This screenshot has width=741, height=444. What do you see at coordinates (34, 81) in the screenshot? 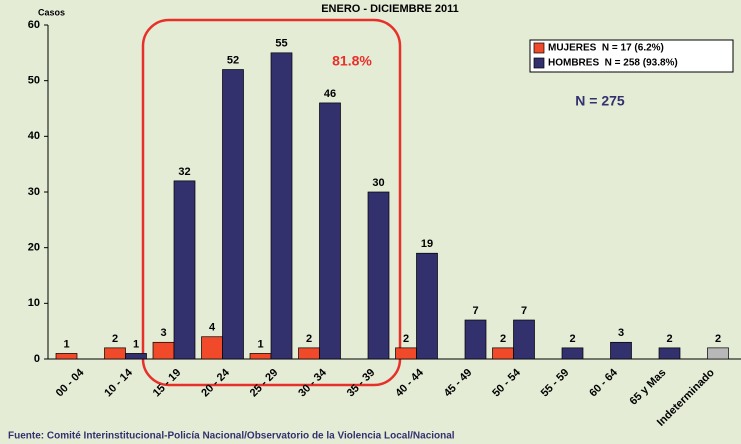
I see `y-tick-label: 50` at bounding box center [34, 81].